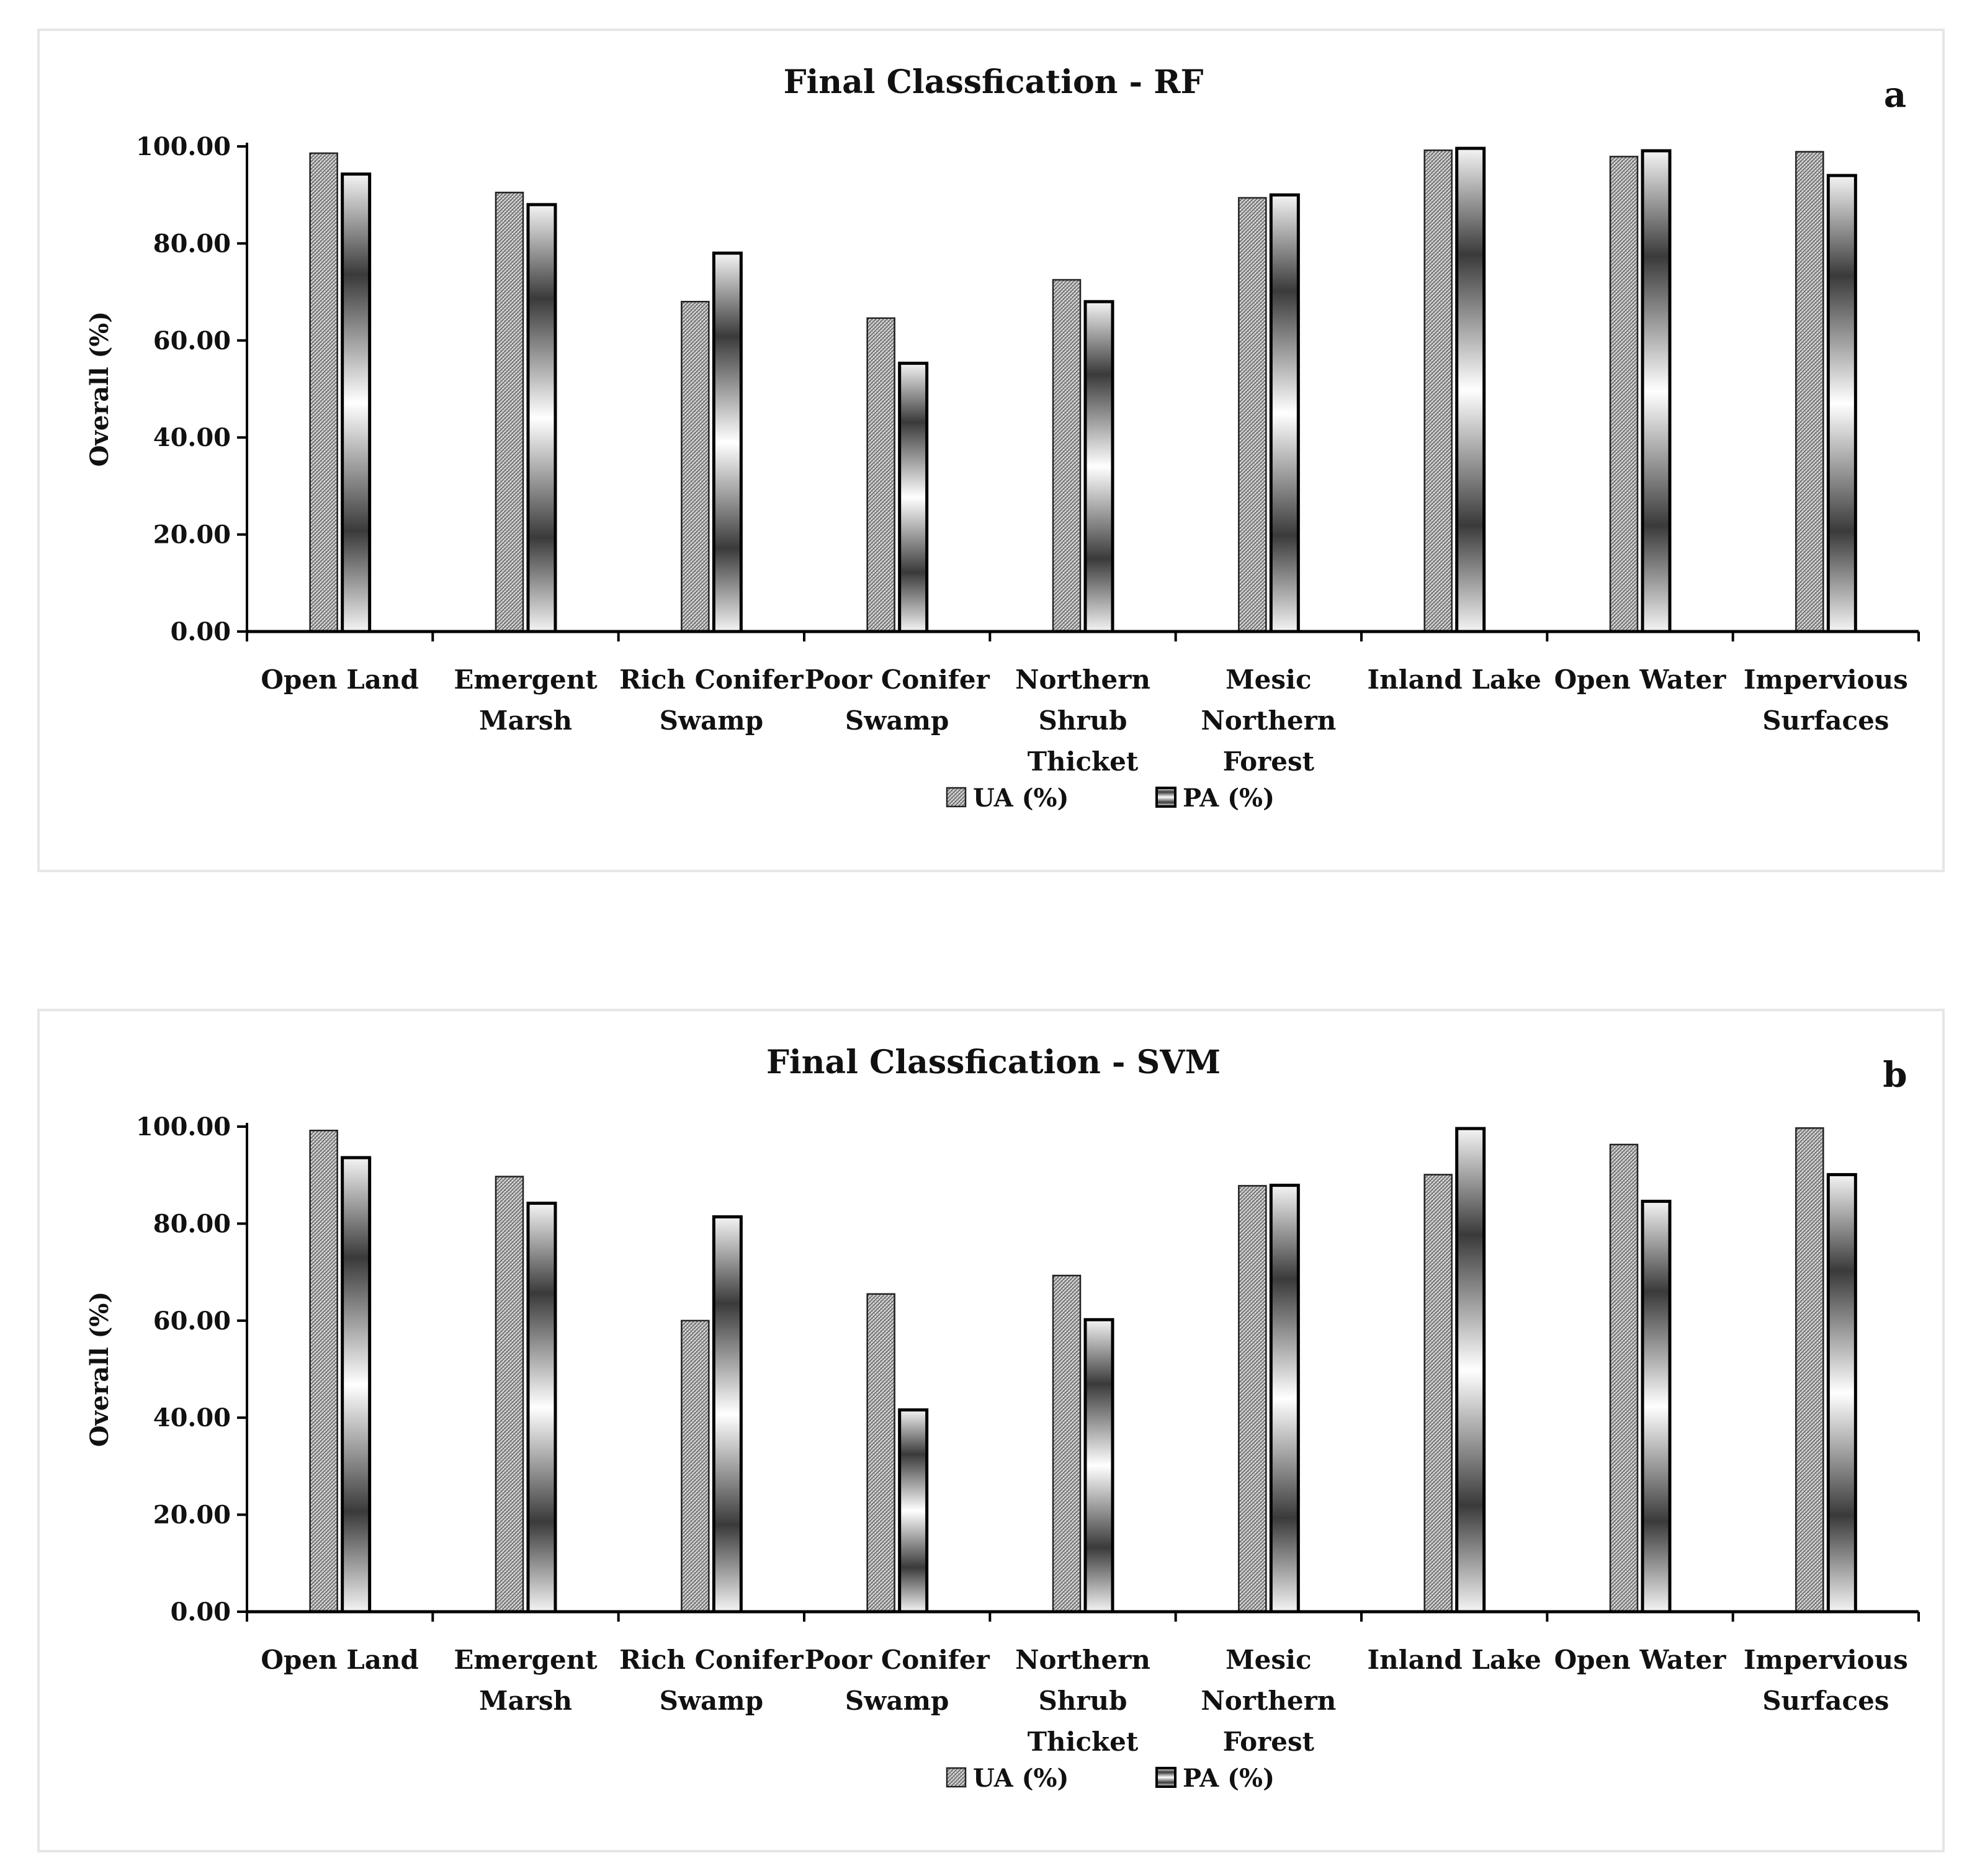  I want to click on chart-title: Final Classfication - SVM, so click(994, 1062).